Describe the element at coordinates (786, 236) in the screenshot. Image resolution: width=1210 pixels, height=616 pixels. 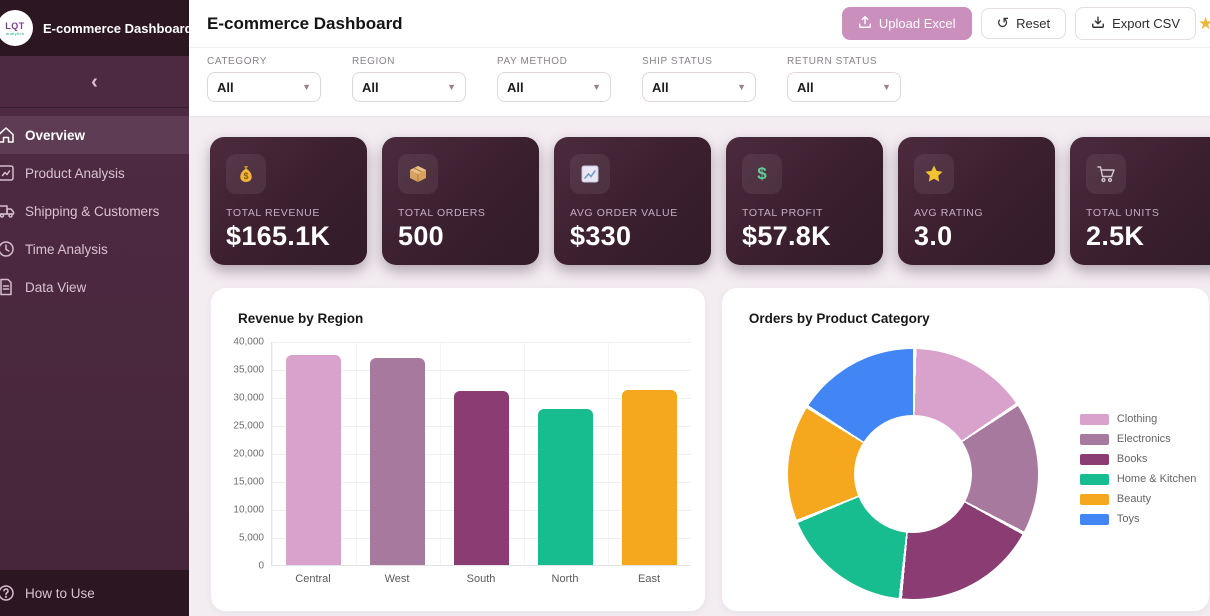
I see `kpi-value: $57.8K` at that location.